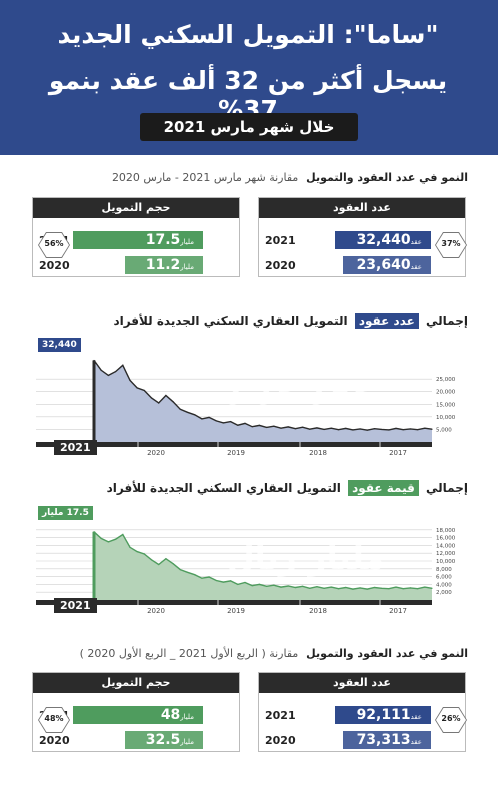 Image resolution: width=498 pixels, height=800 pixels. I want to click on section2-financing-bar-2021: مليار48, so click(138, 715).